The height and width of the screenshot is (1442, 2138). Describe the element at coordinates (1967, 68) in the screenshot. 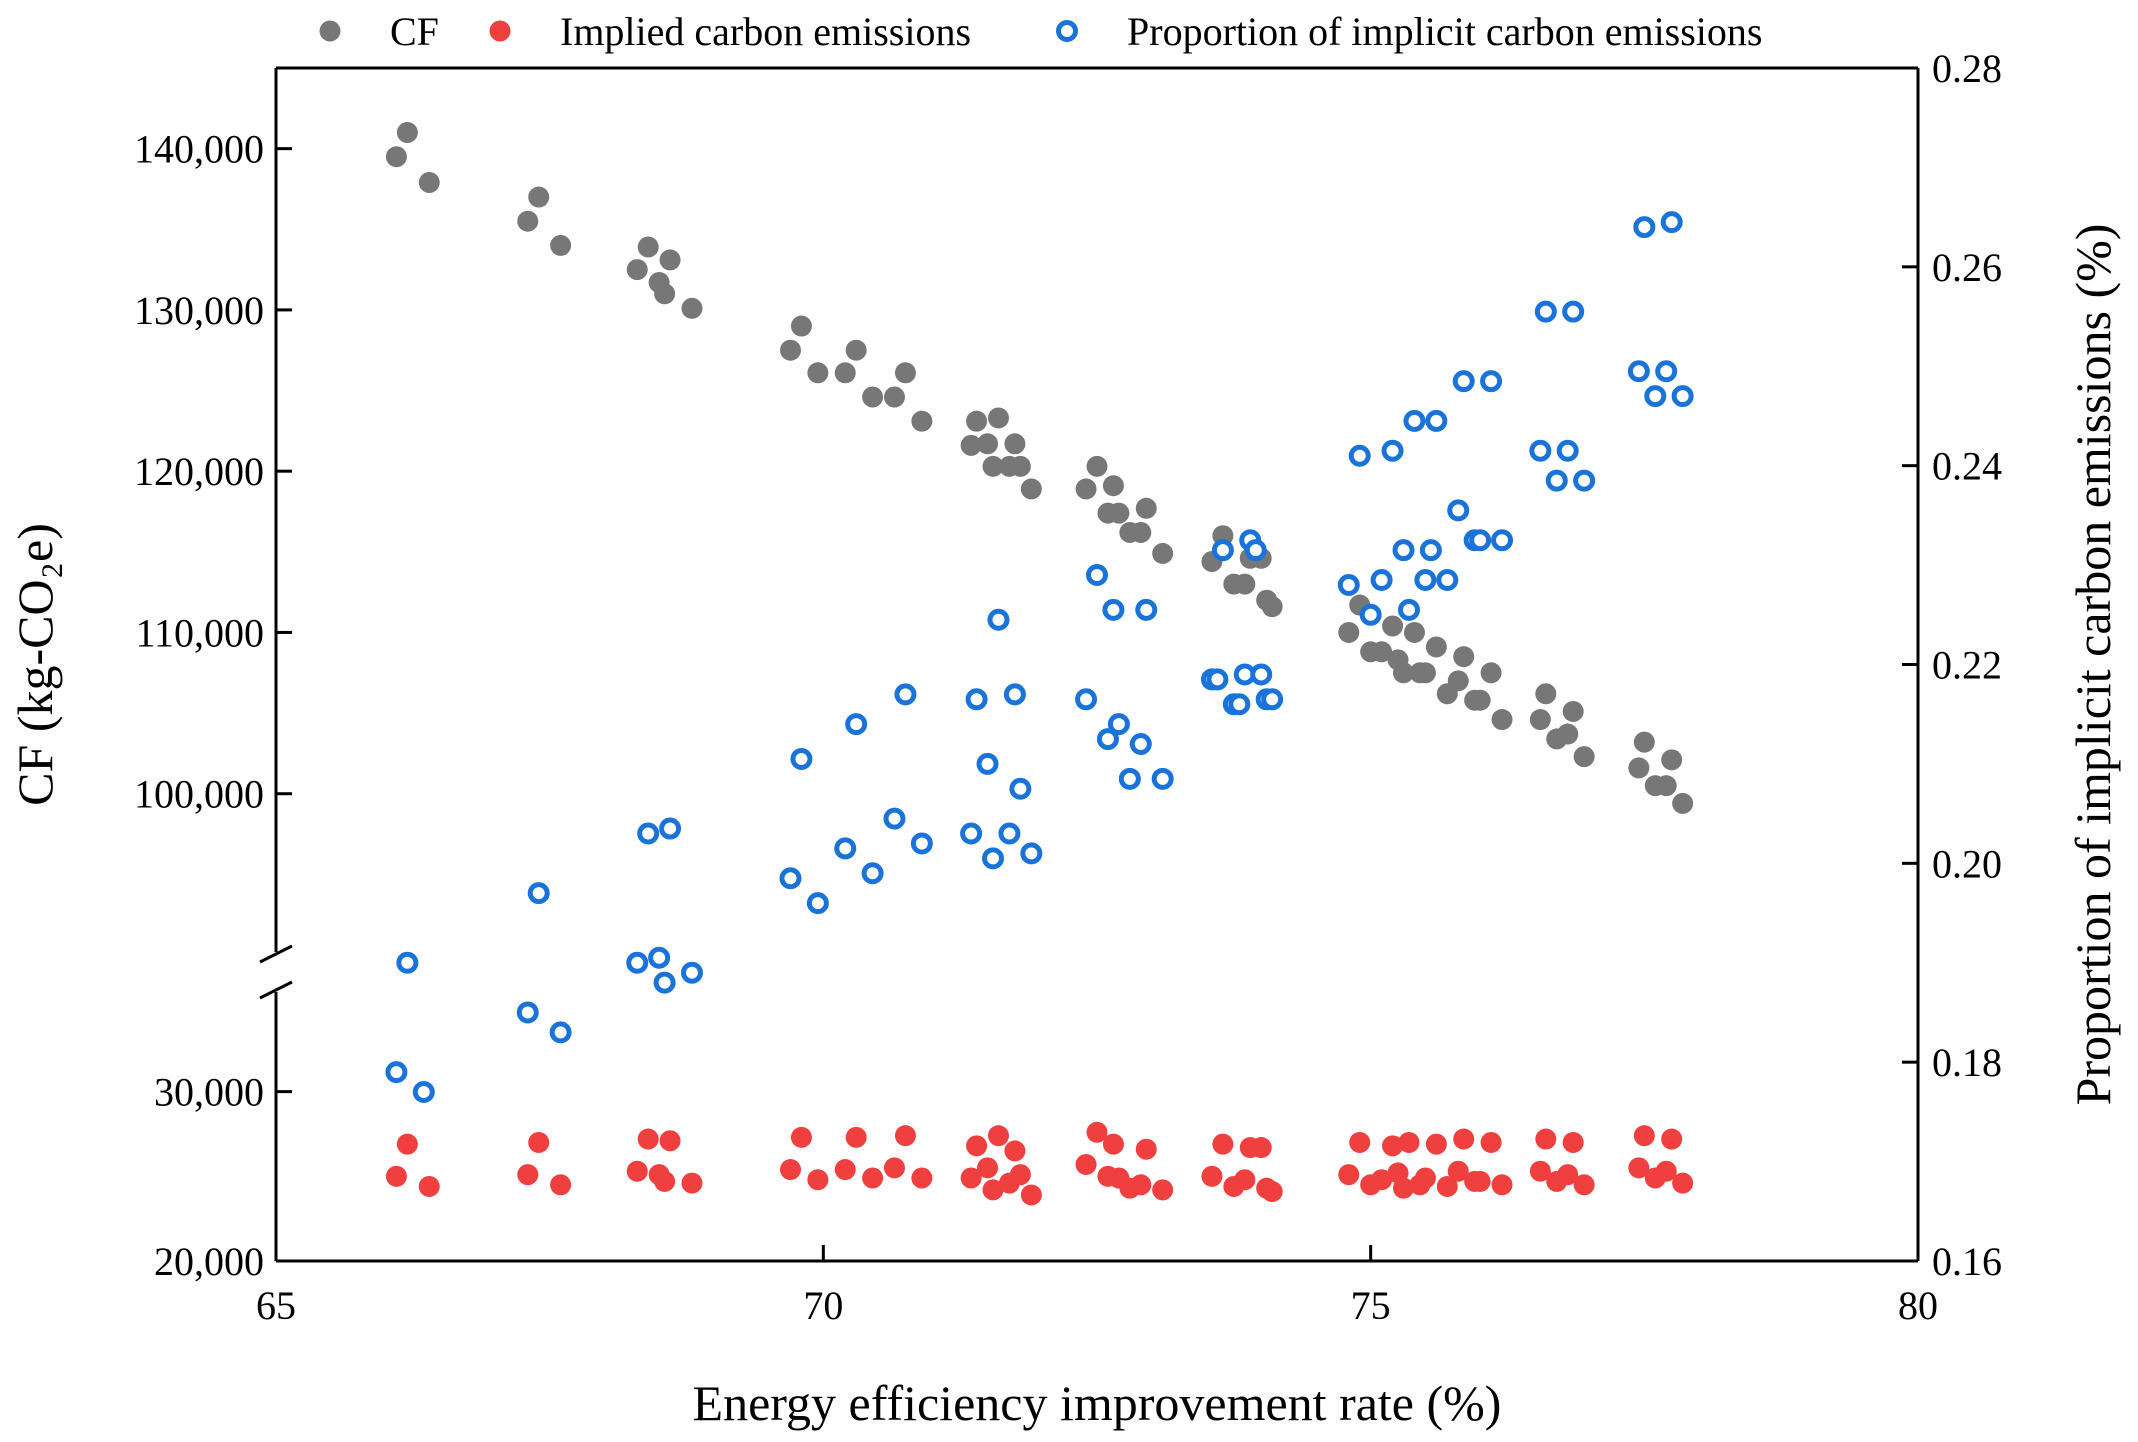

I see `y-right-tick-label: 0.28` at that location.